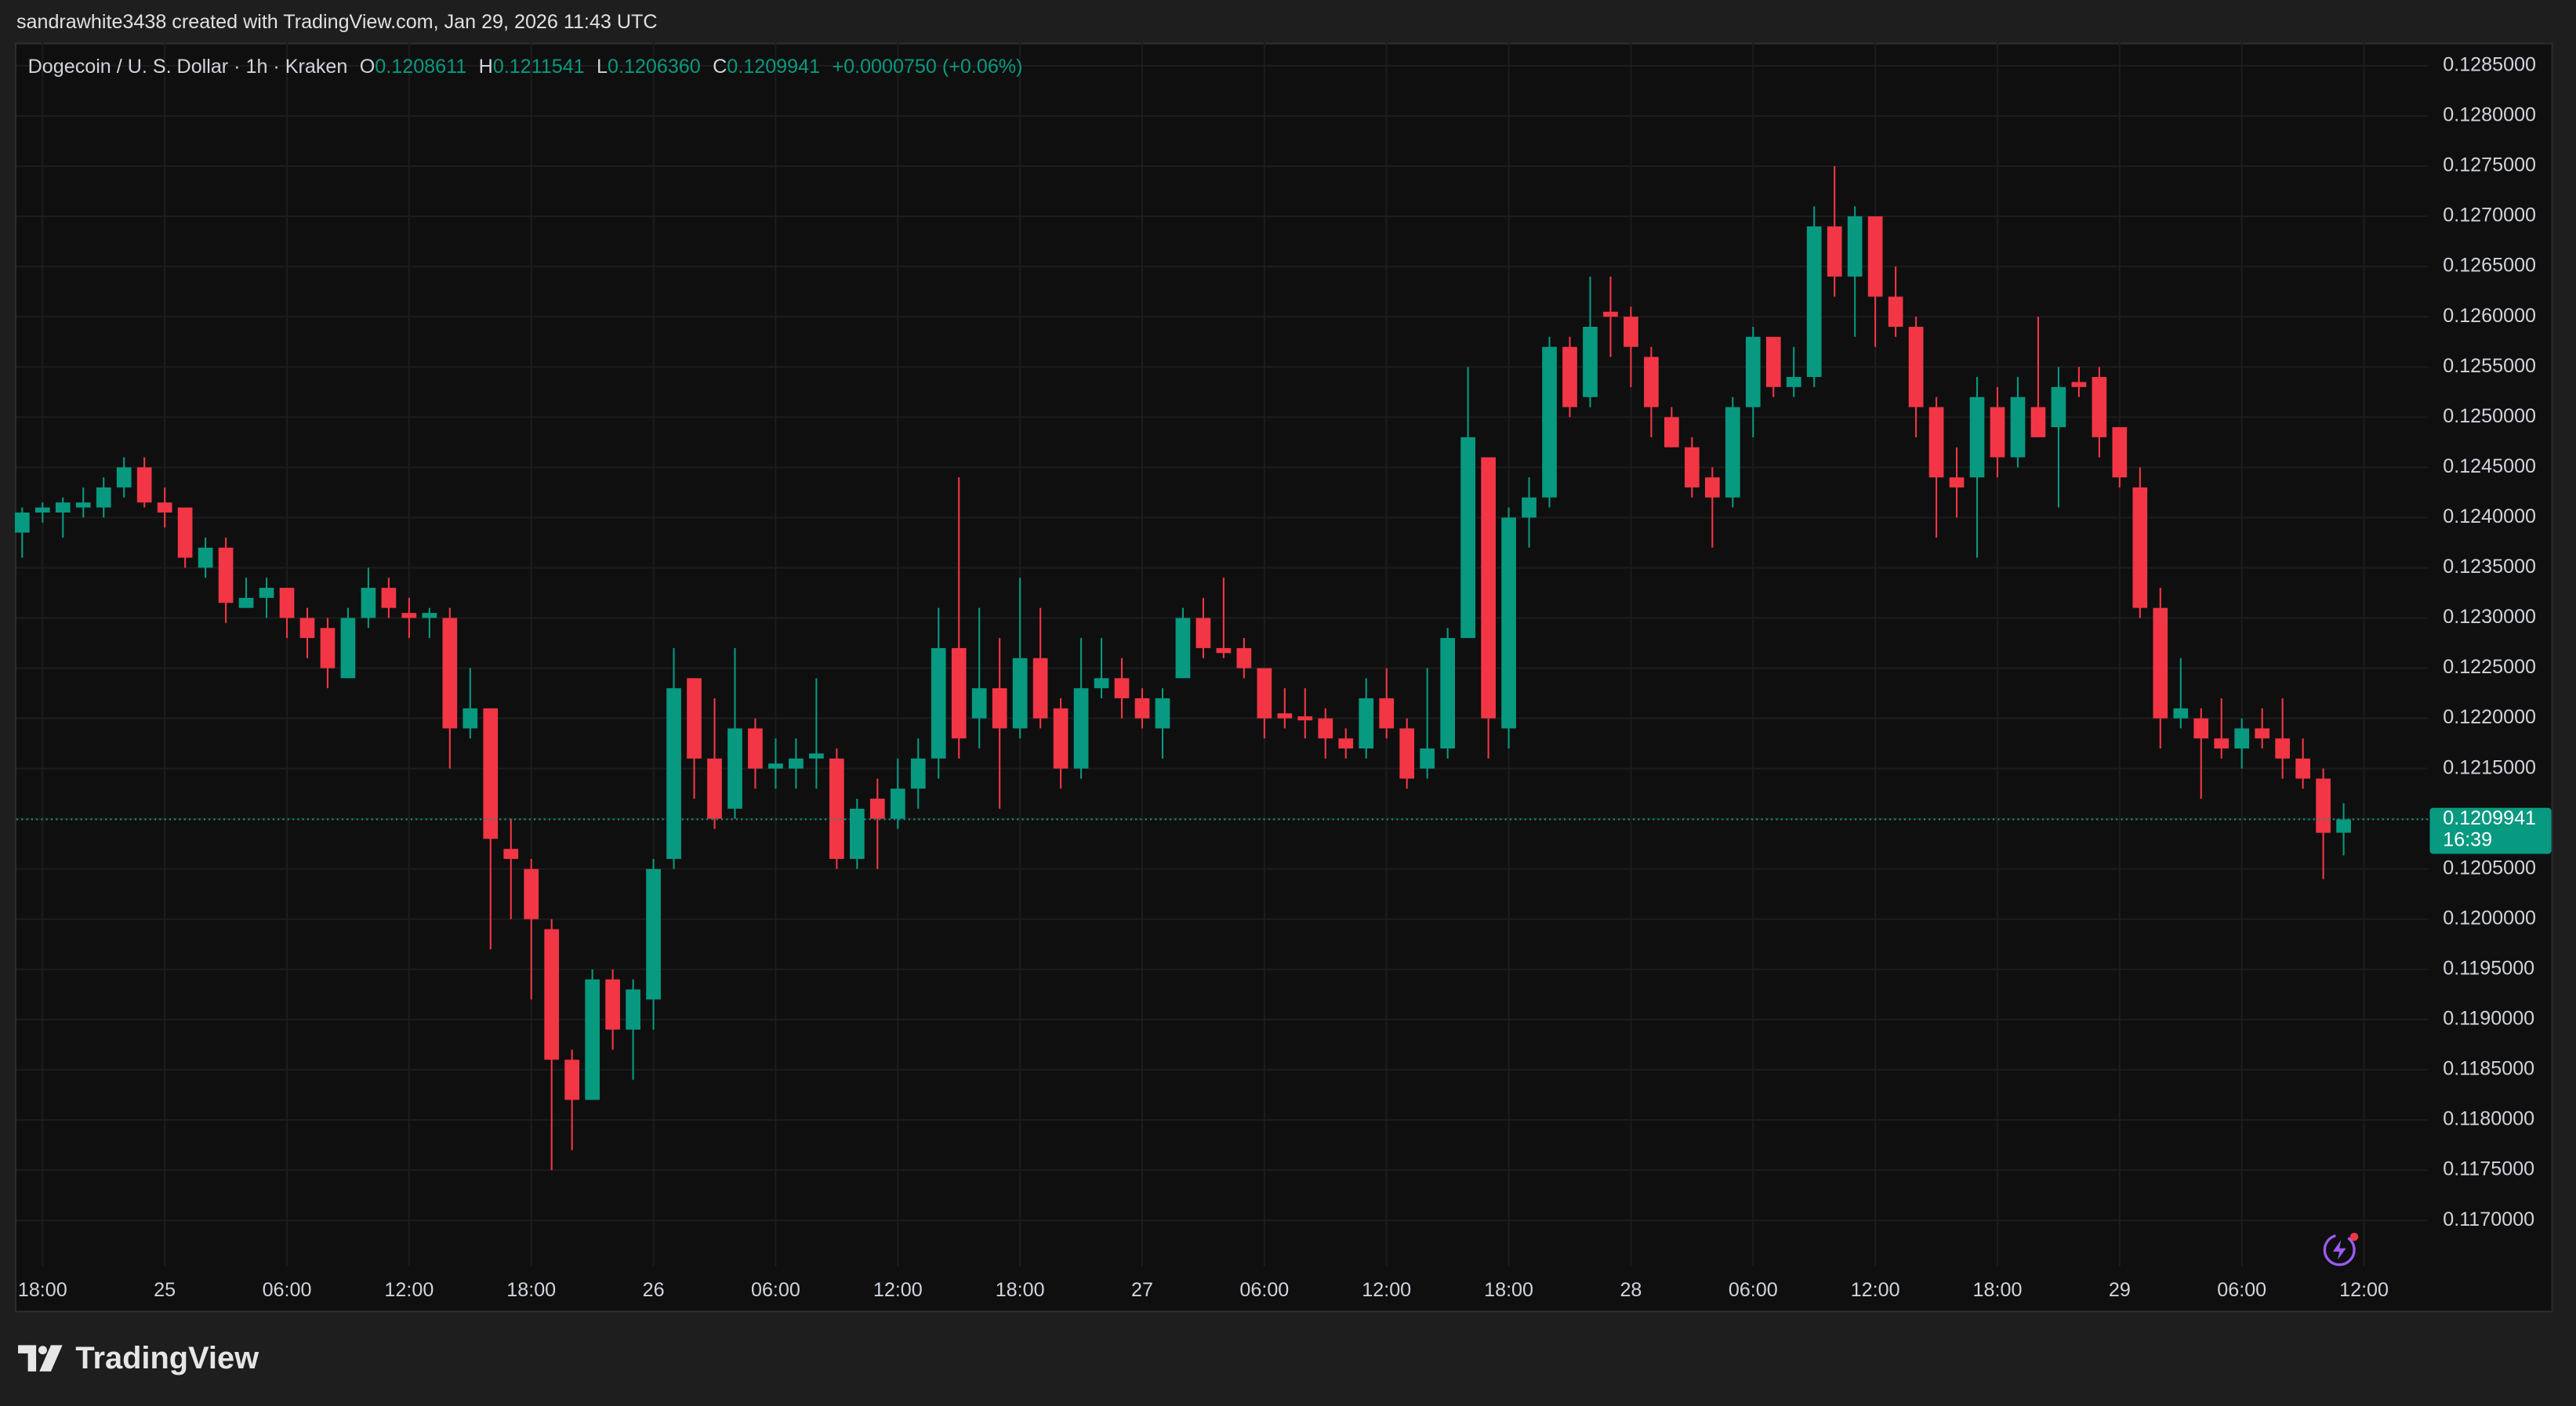 Image resolution: width=2576 pixels, height=1406 pixels. Describe the element at coordinates (368, 67) in the screenshot. I see `legend-key: O` at that location.